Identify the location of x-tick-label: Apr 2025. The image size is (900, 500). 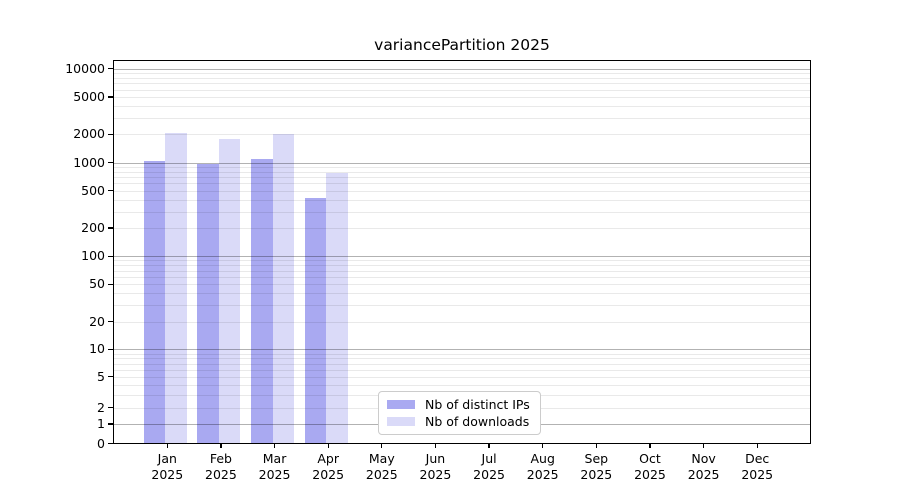
(328, 466).